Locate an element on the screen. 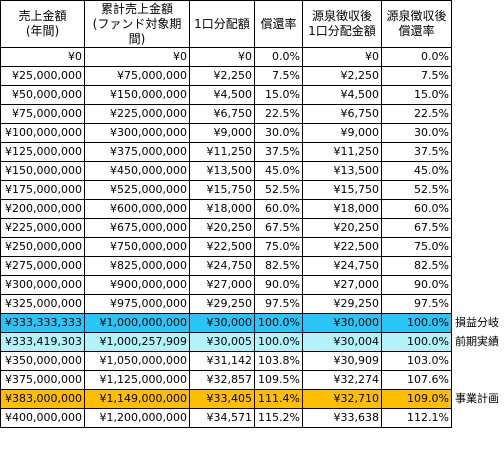 The width and height of the screenshot is (504, 456). cumulative-sales-cell: ¥300,000,000 is located at coordinates (137, 133).